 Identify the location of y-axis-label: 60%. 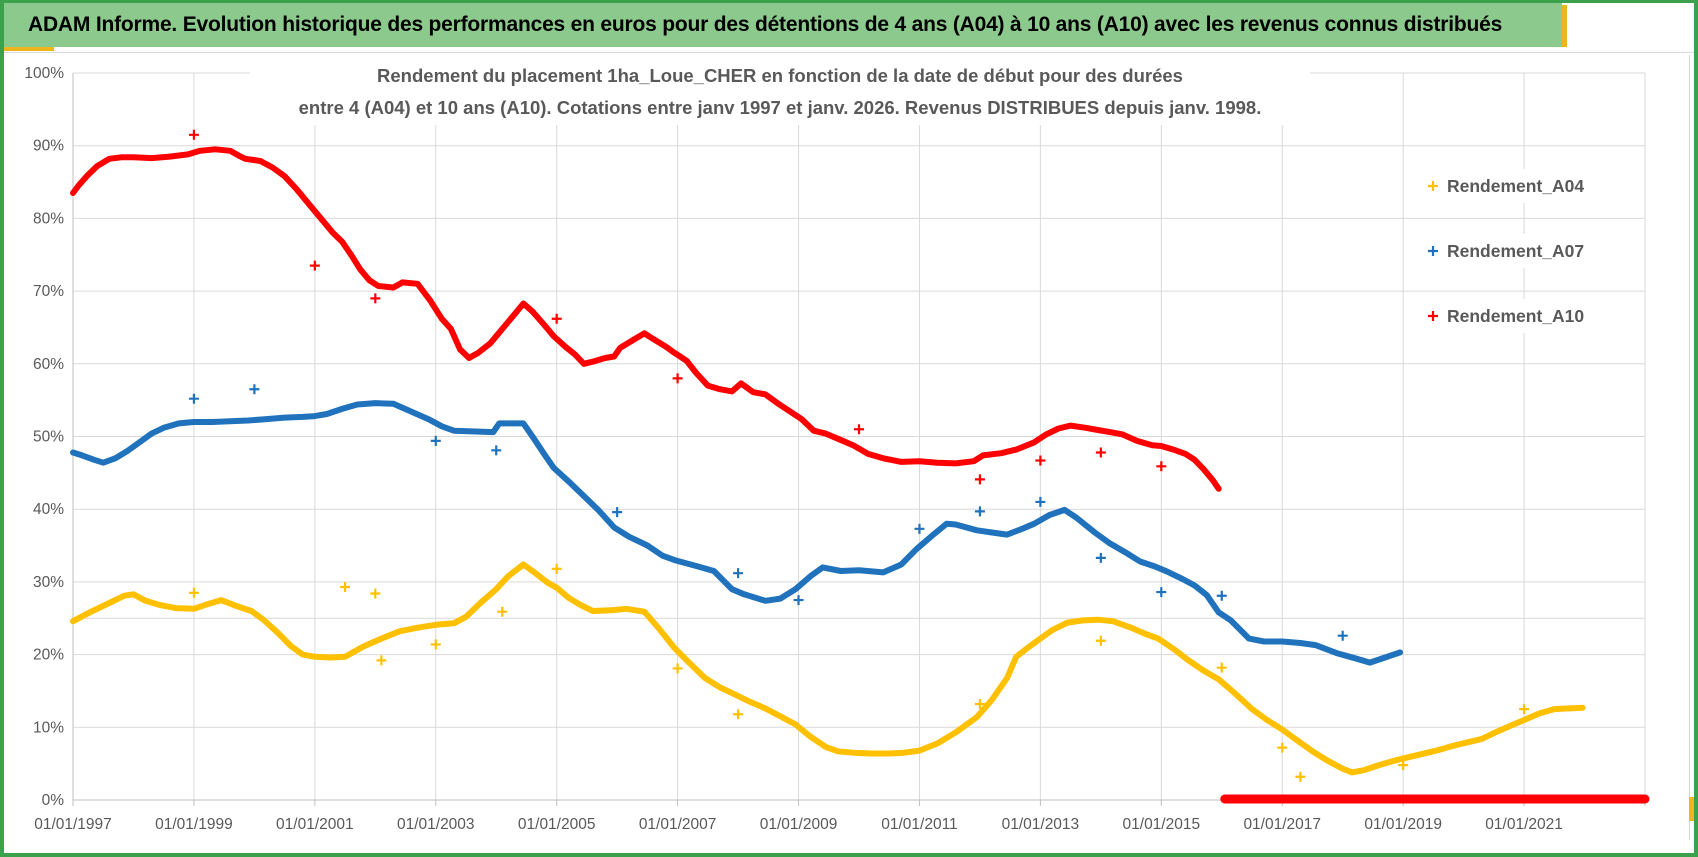
(48, 364).